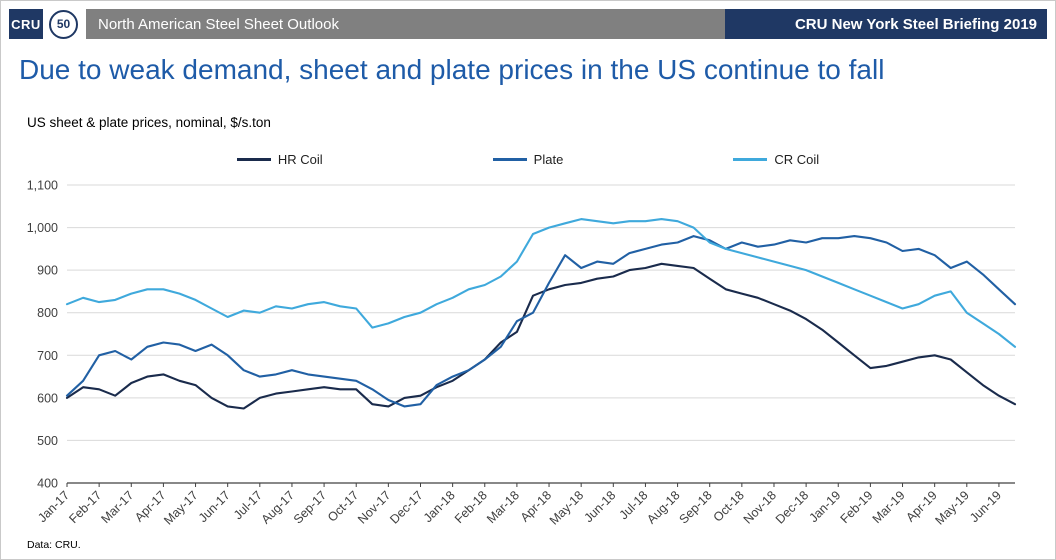 This screenshot has width=1056, height=560. What do you see at coordinates (47, 356) in the screenshot?
I see `y-axis-tick-label: 700` at bounding box center [47, 356].